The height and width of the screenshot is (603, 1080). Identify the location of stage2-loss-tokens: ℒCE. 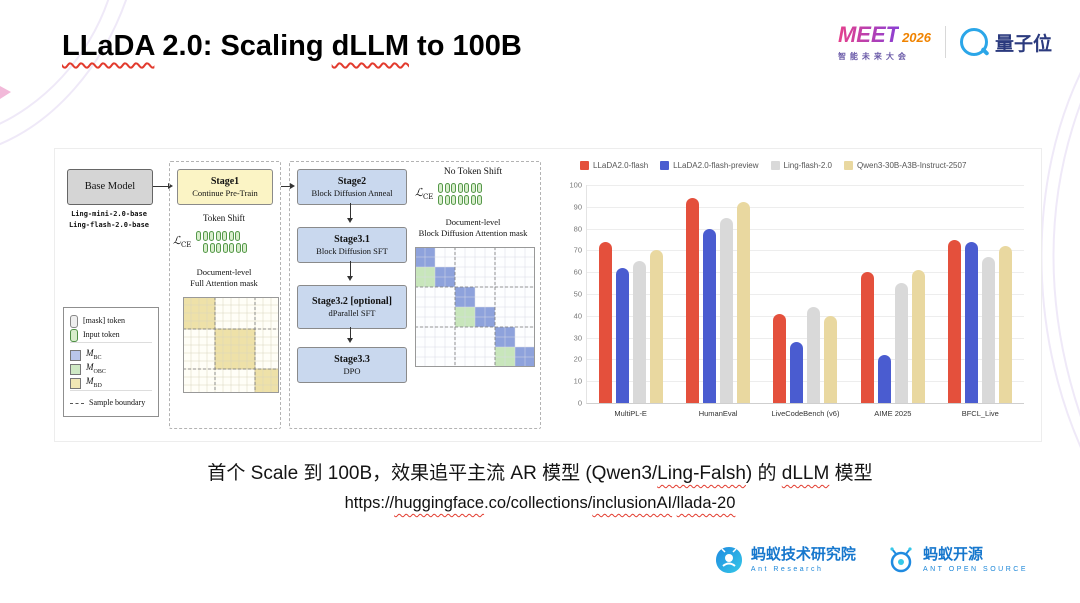
(449, 194).